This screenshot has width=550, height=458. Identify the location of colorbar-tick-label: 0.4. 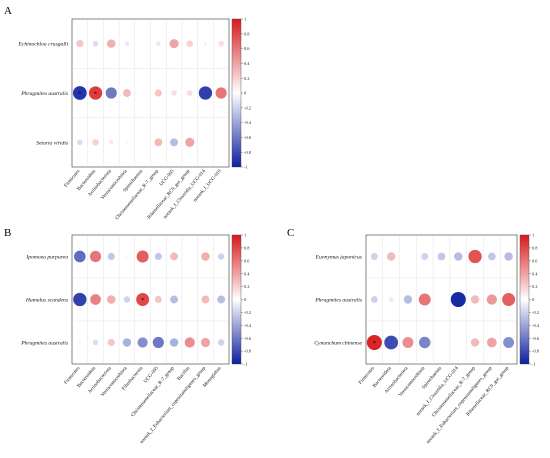
(247, 63).